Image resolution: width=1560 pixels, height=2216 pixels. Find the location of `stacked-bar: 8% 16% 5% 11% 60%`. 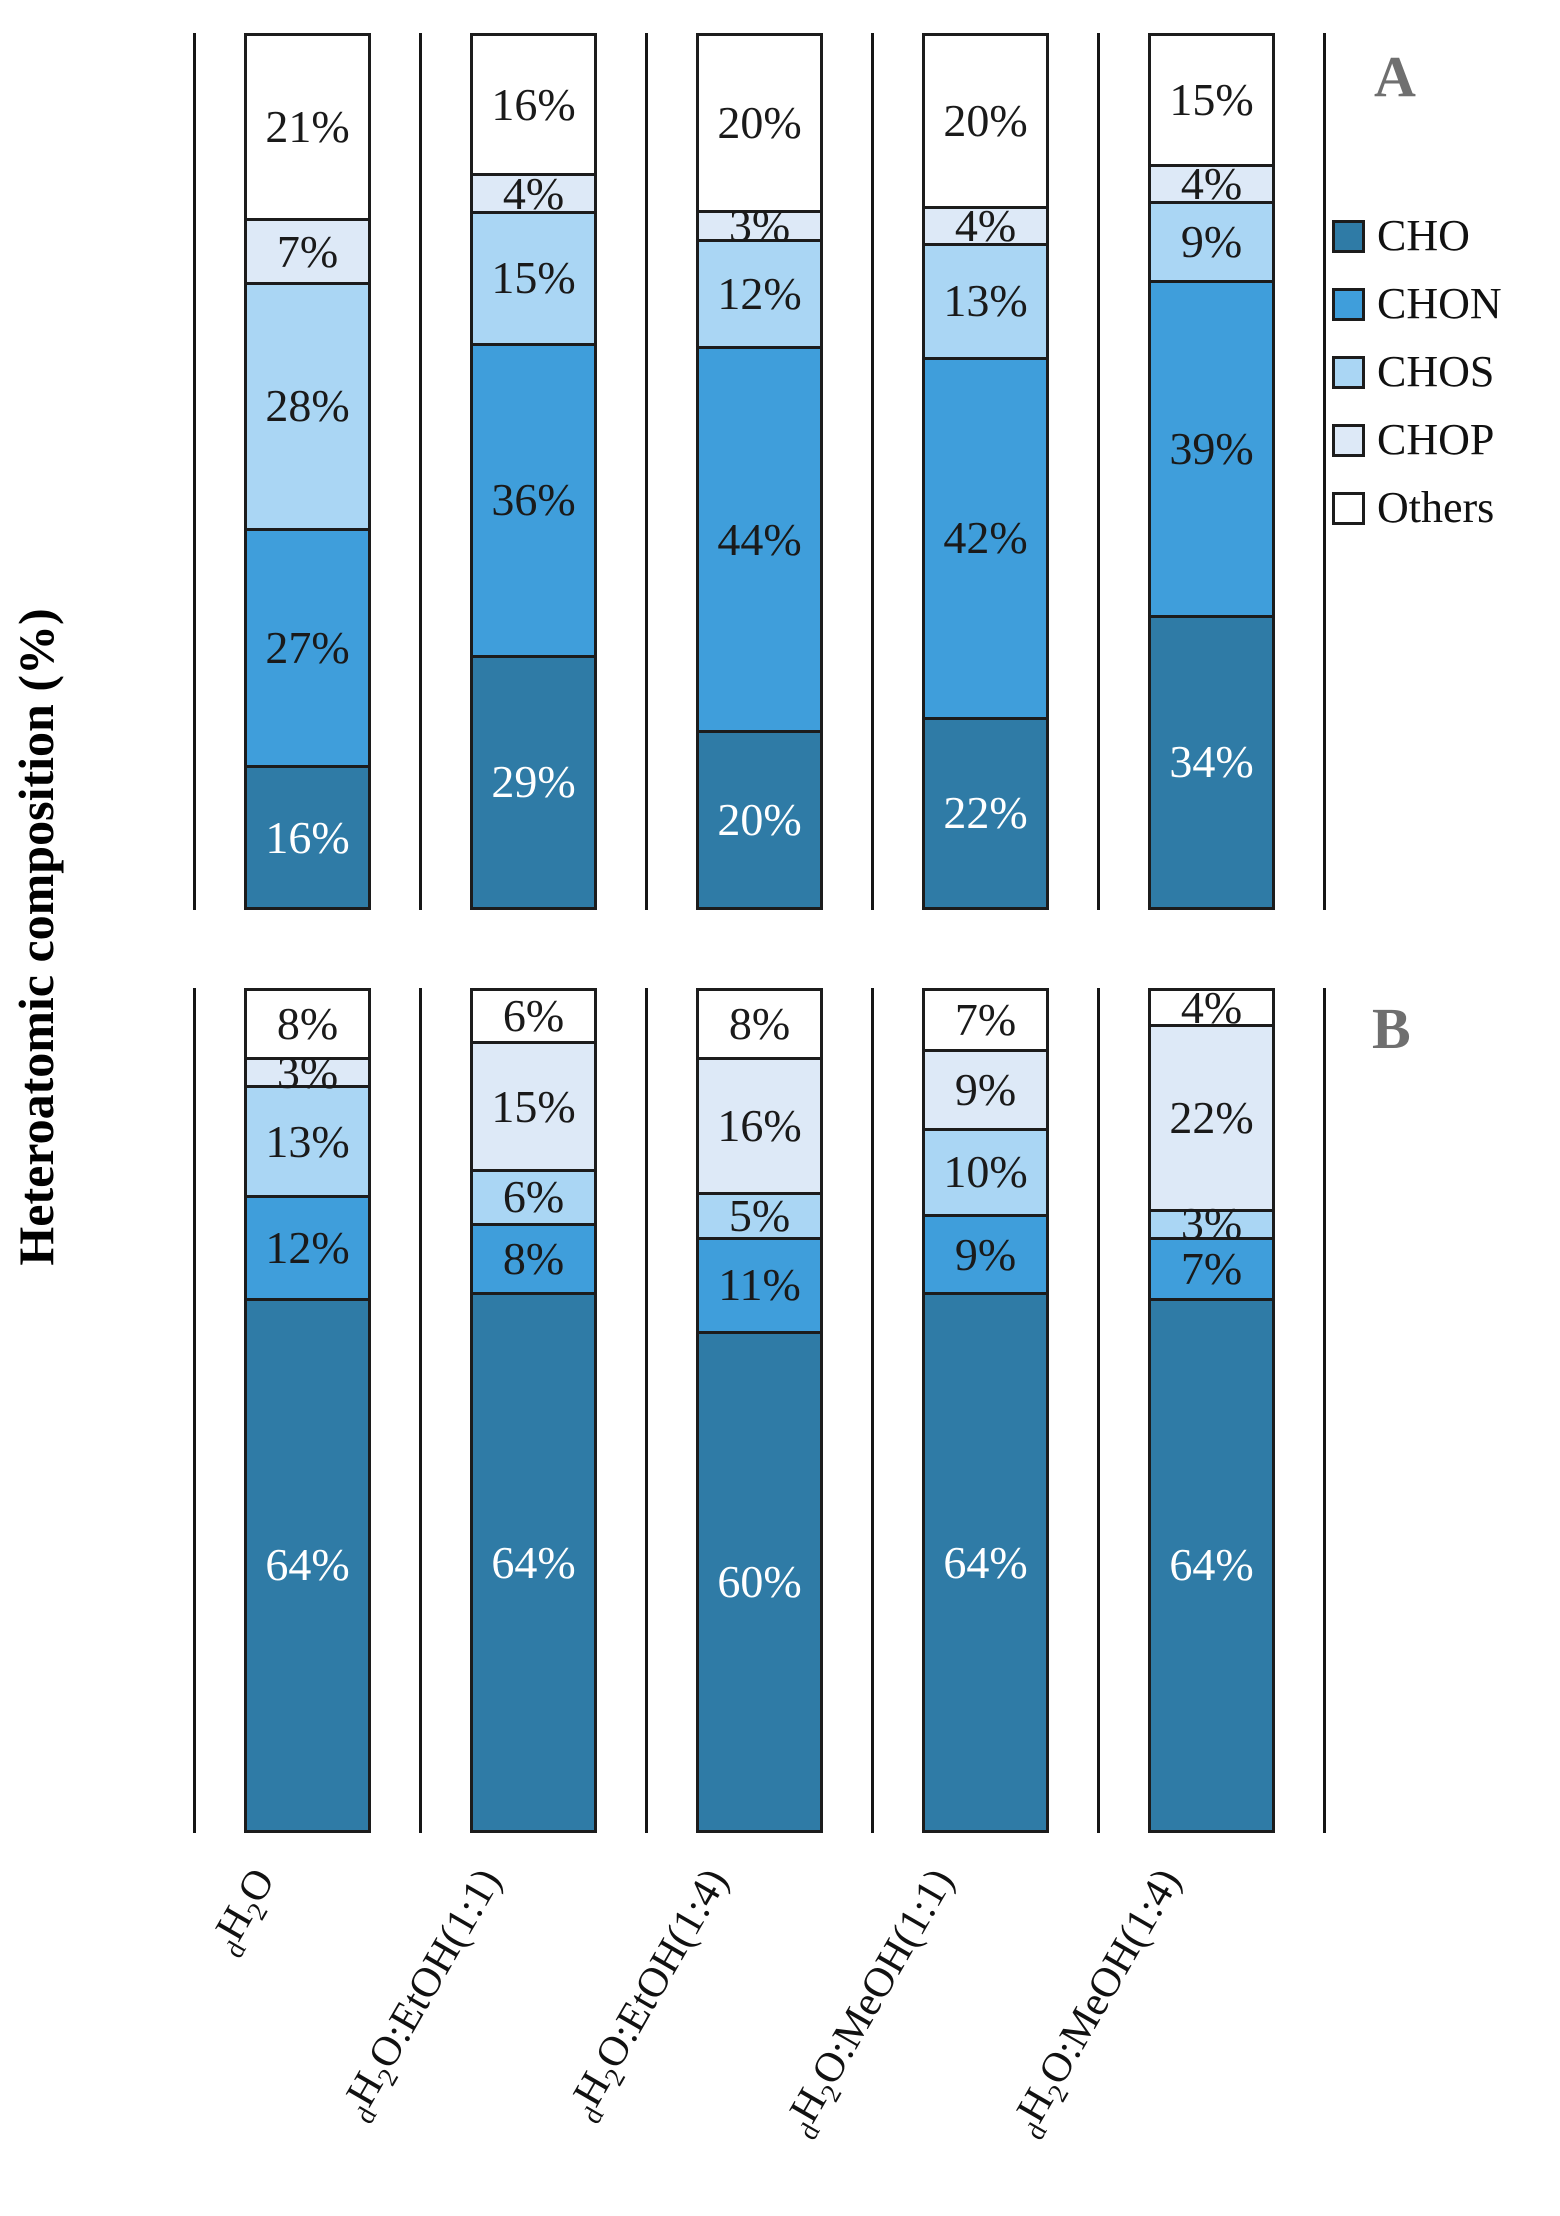

stacked-bar: 8% 16% 5% 11% 60% is located at coordinates (759, 1410).